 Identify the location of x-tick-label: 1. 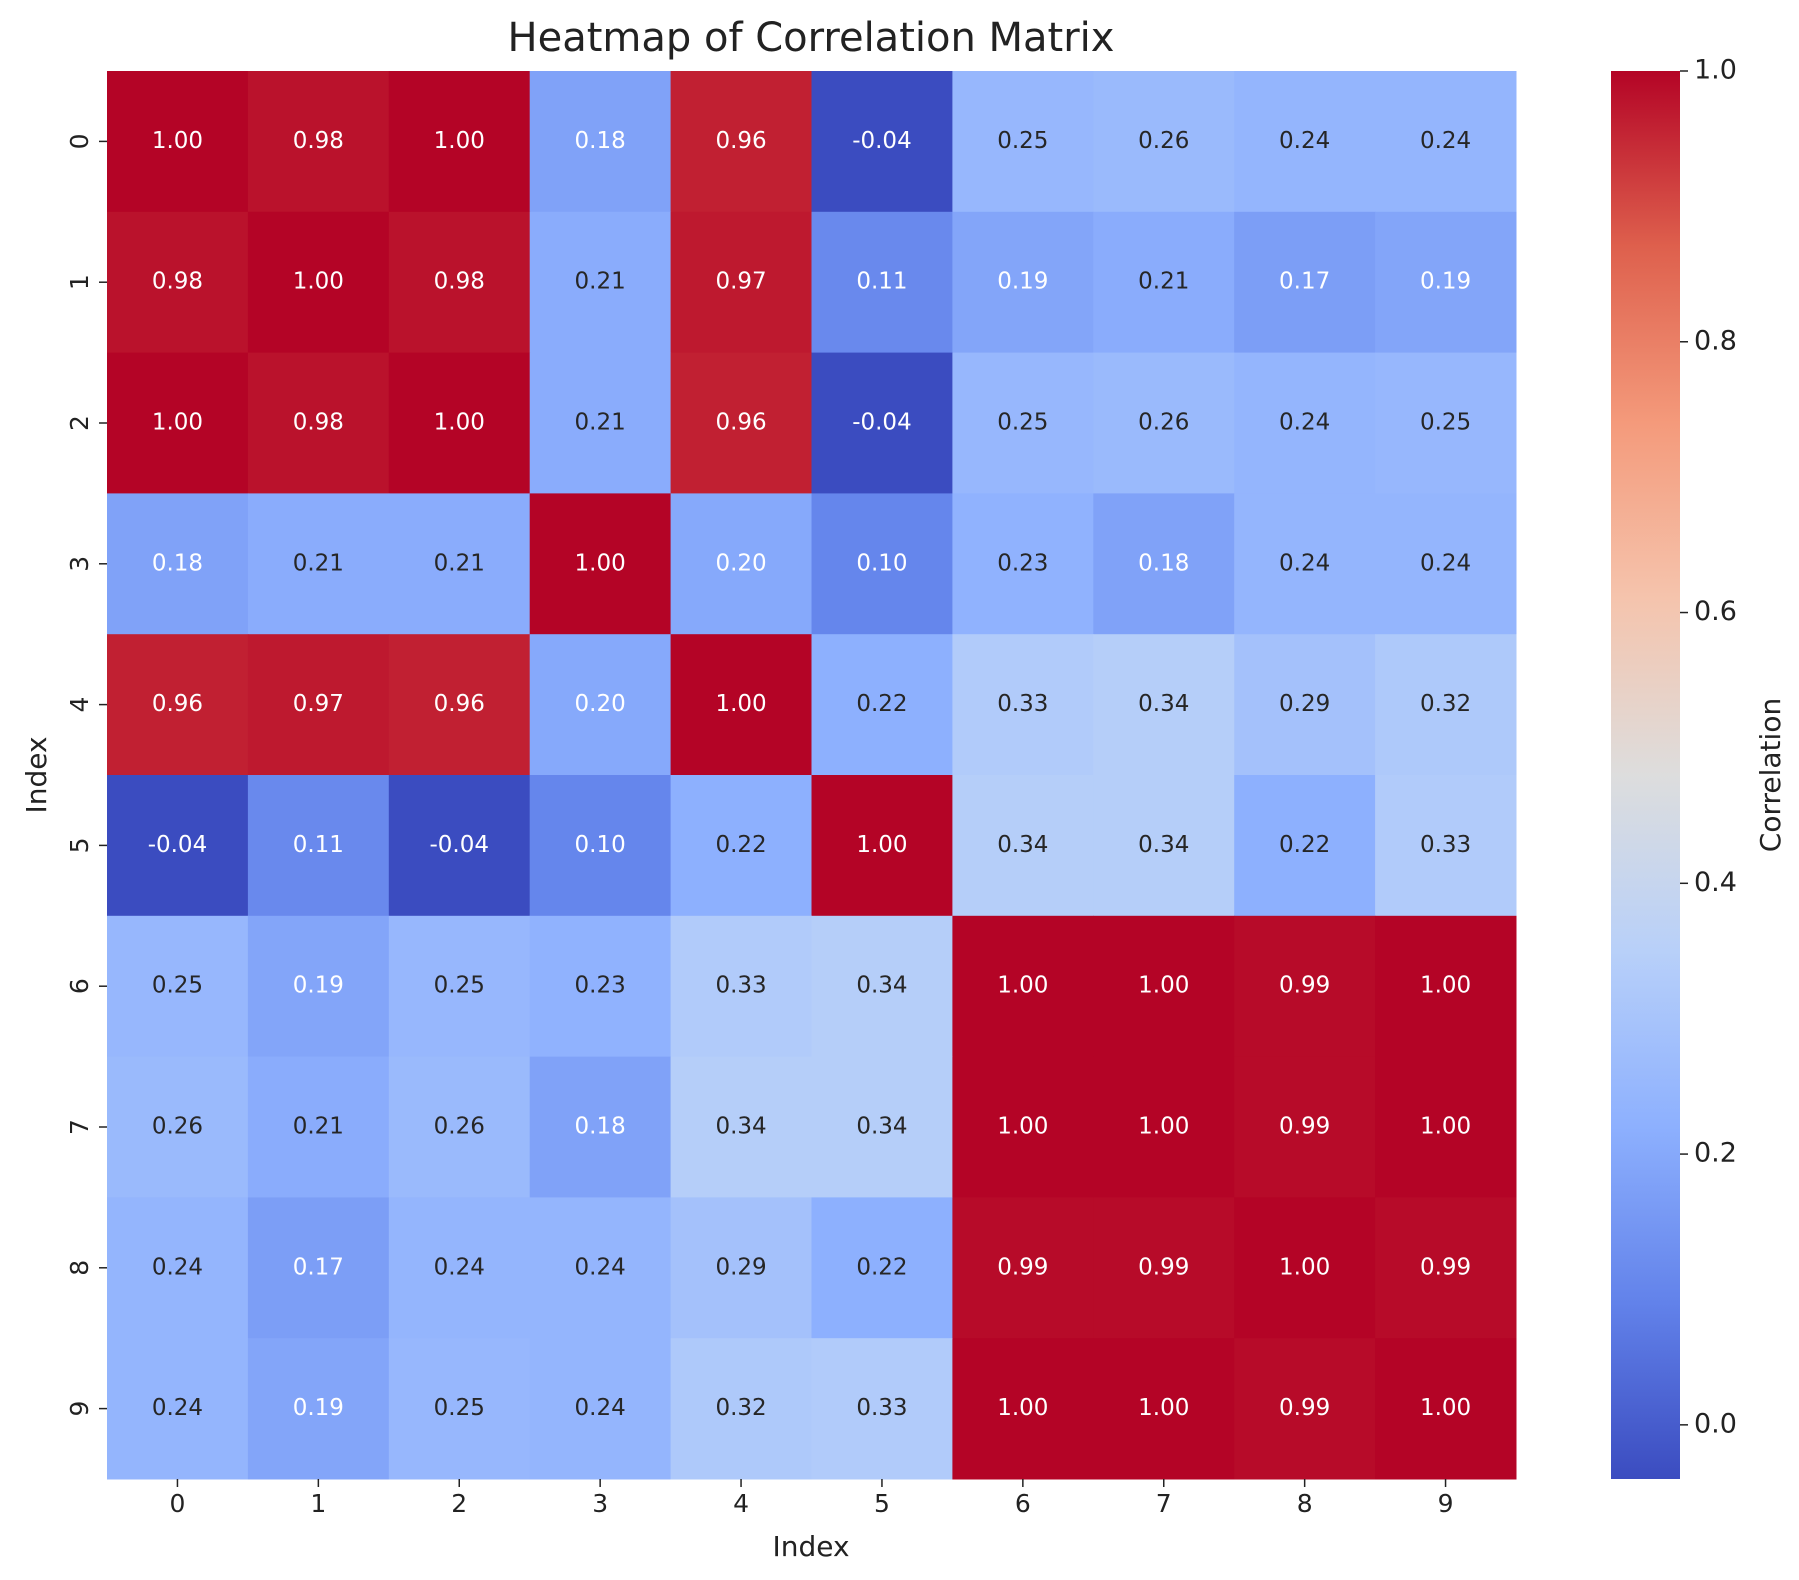
(318, 1503).